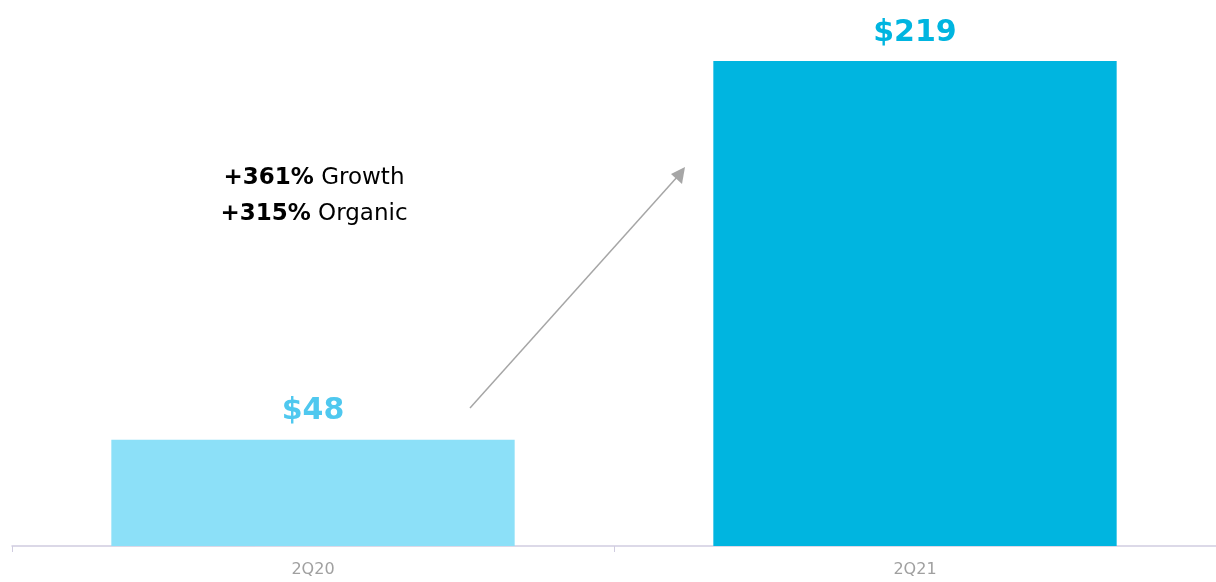  I want to click on x-tick-label: 2Q20, so click(313, 568).